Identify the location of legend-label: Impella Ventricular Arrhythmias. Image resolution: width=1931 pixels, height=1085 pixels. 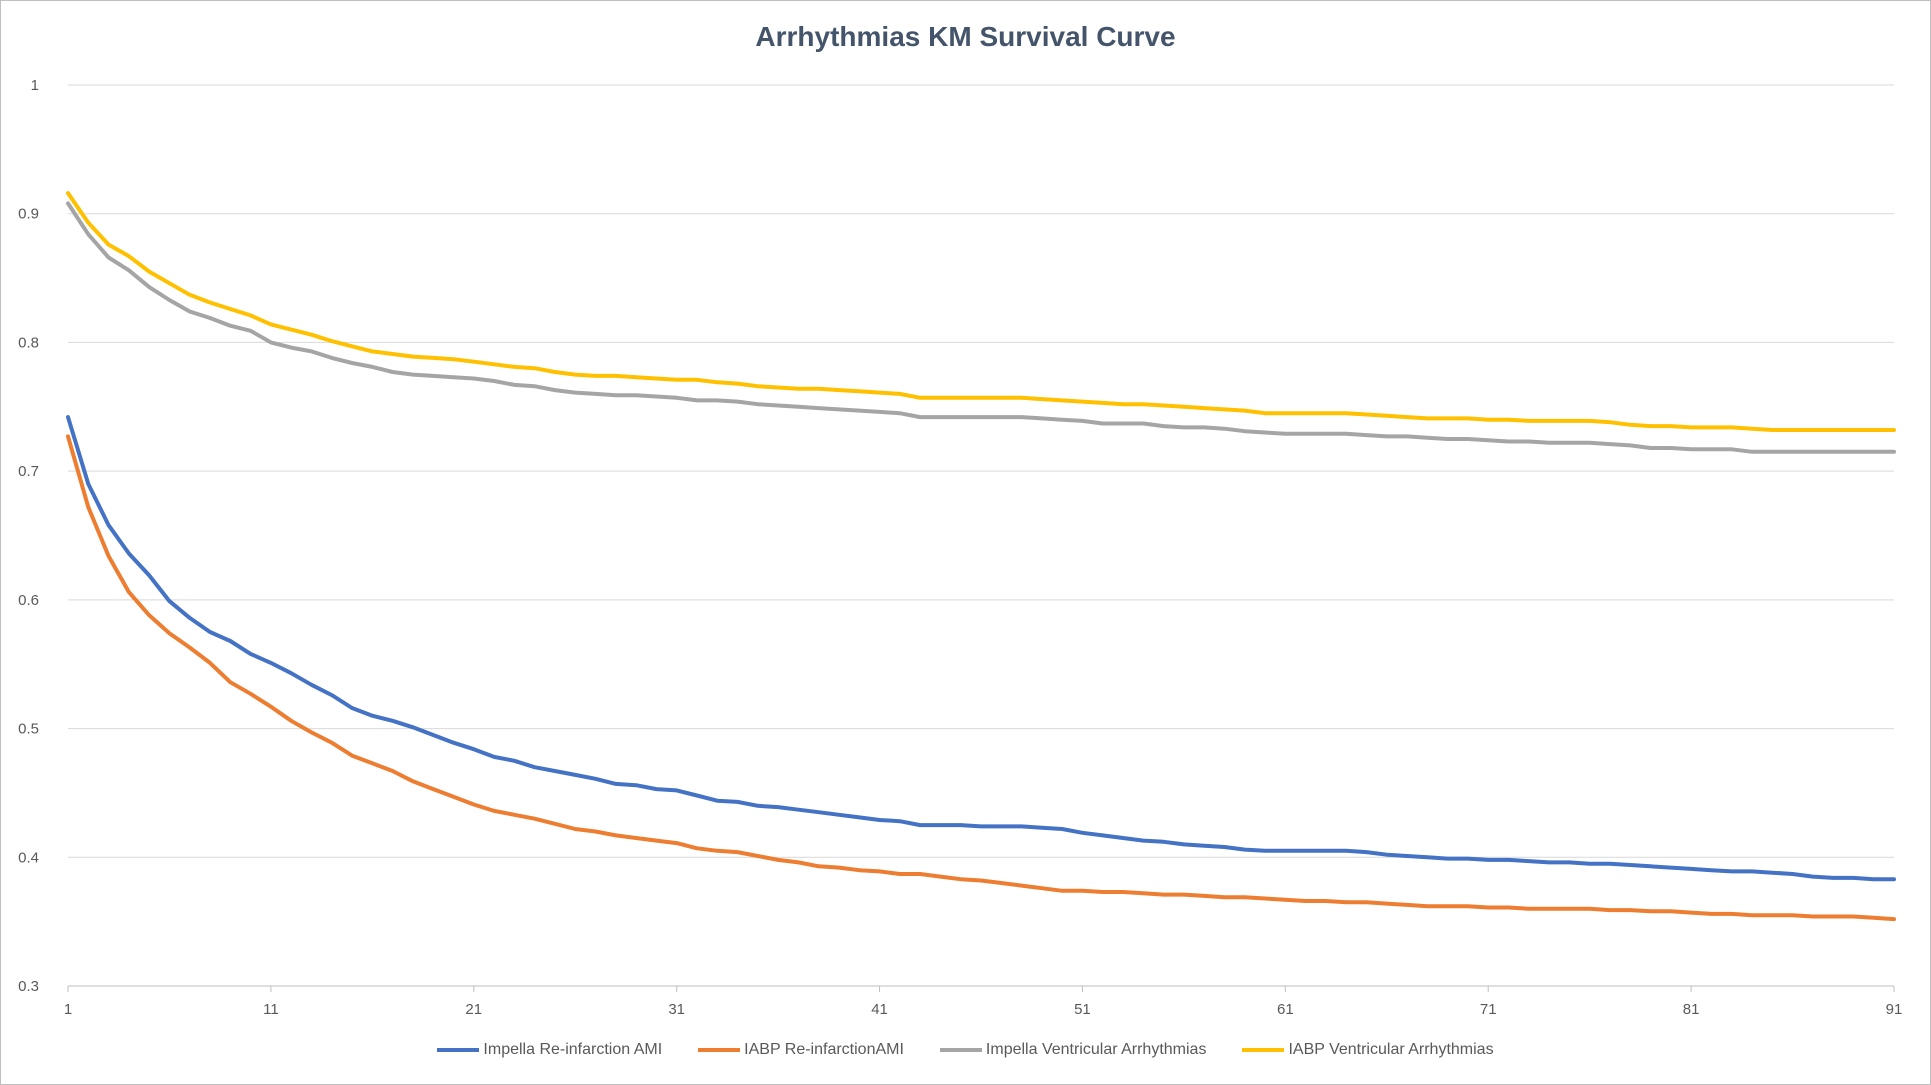
(1096, 1049).